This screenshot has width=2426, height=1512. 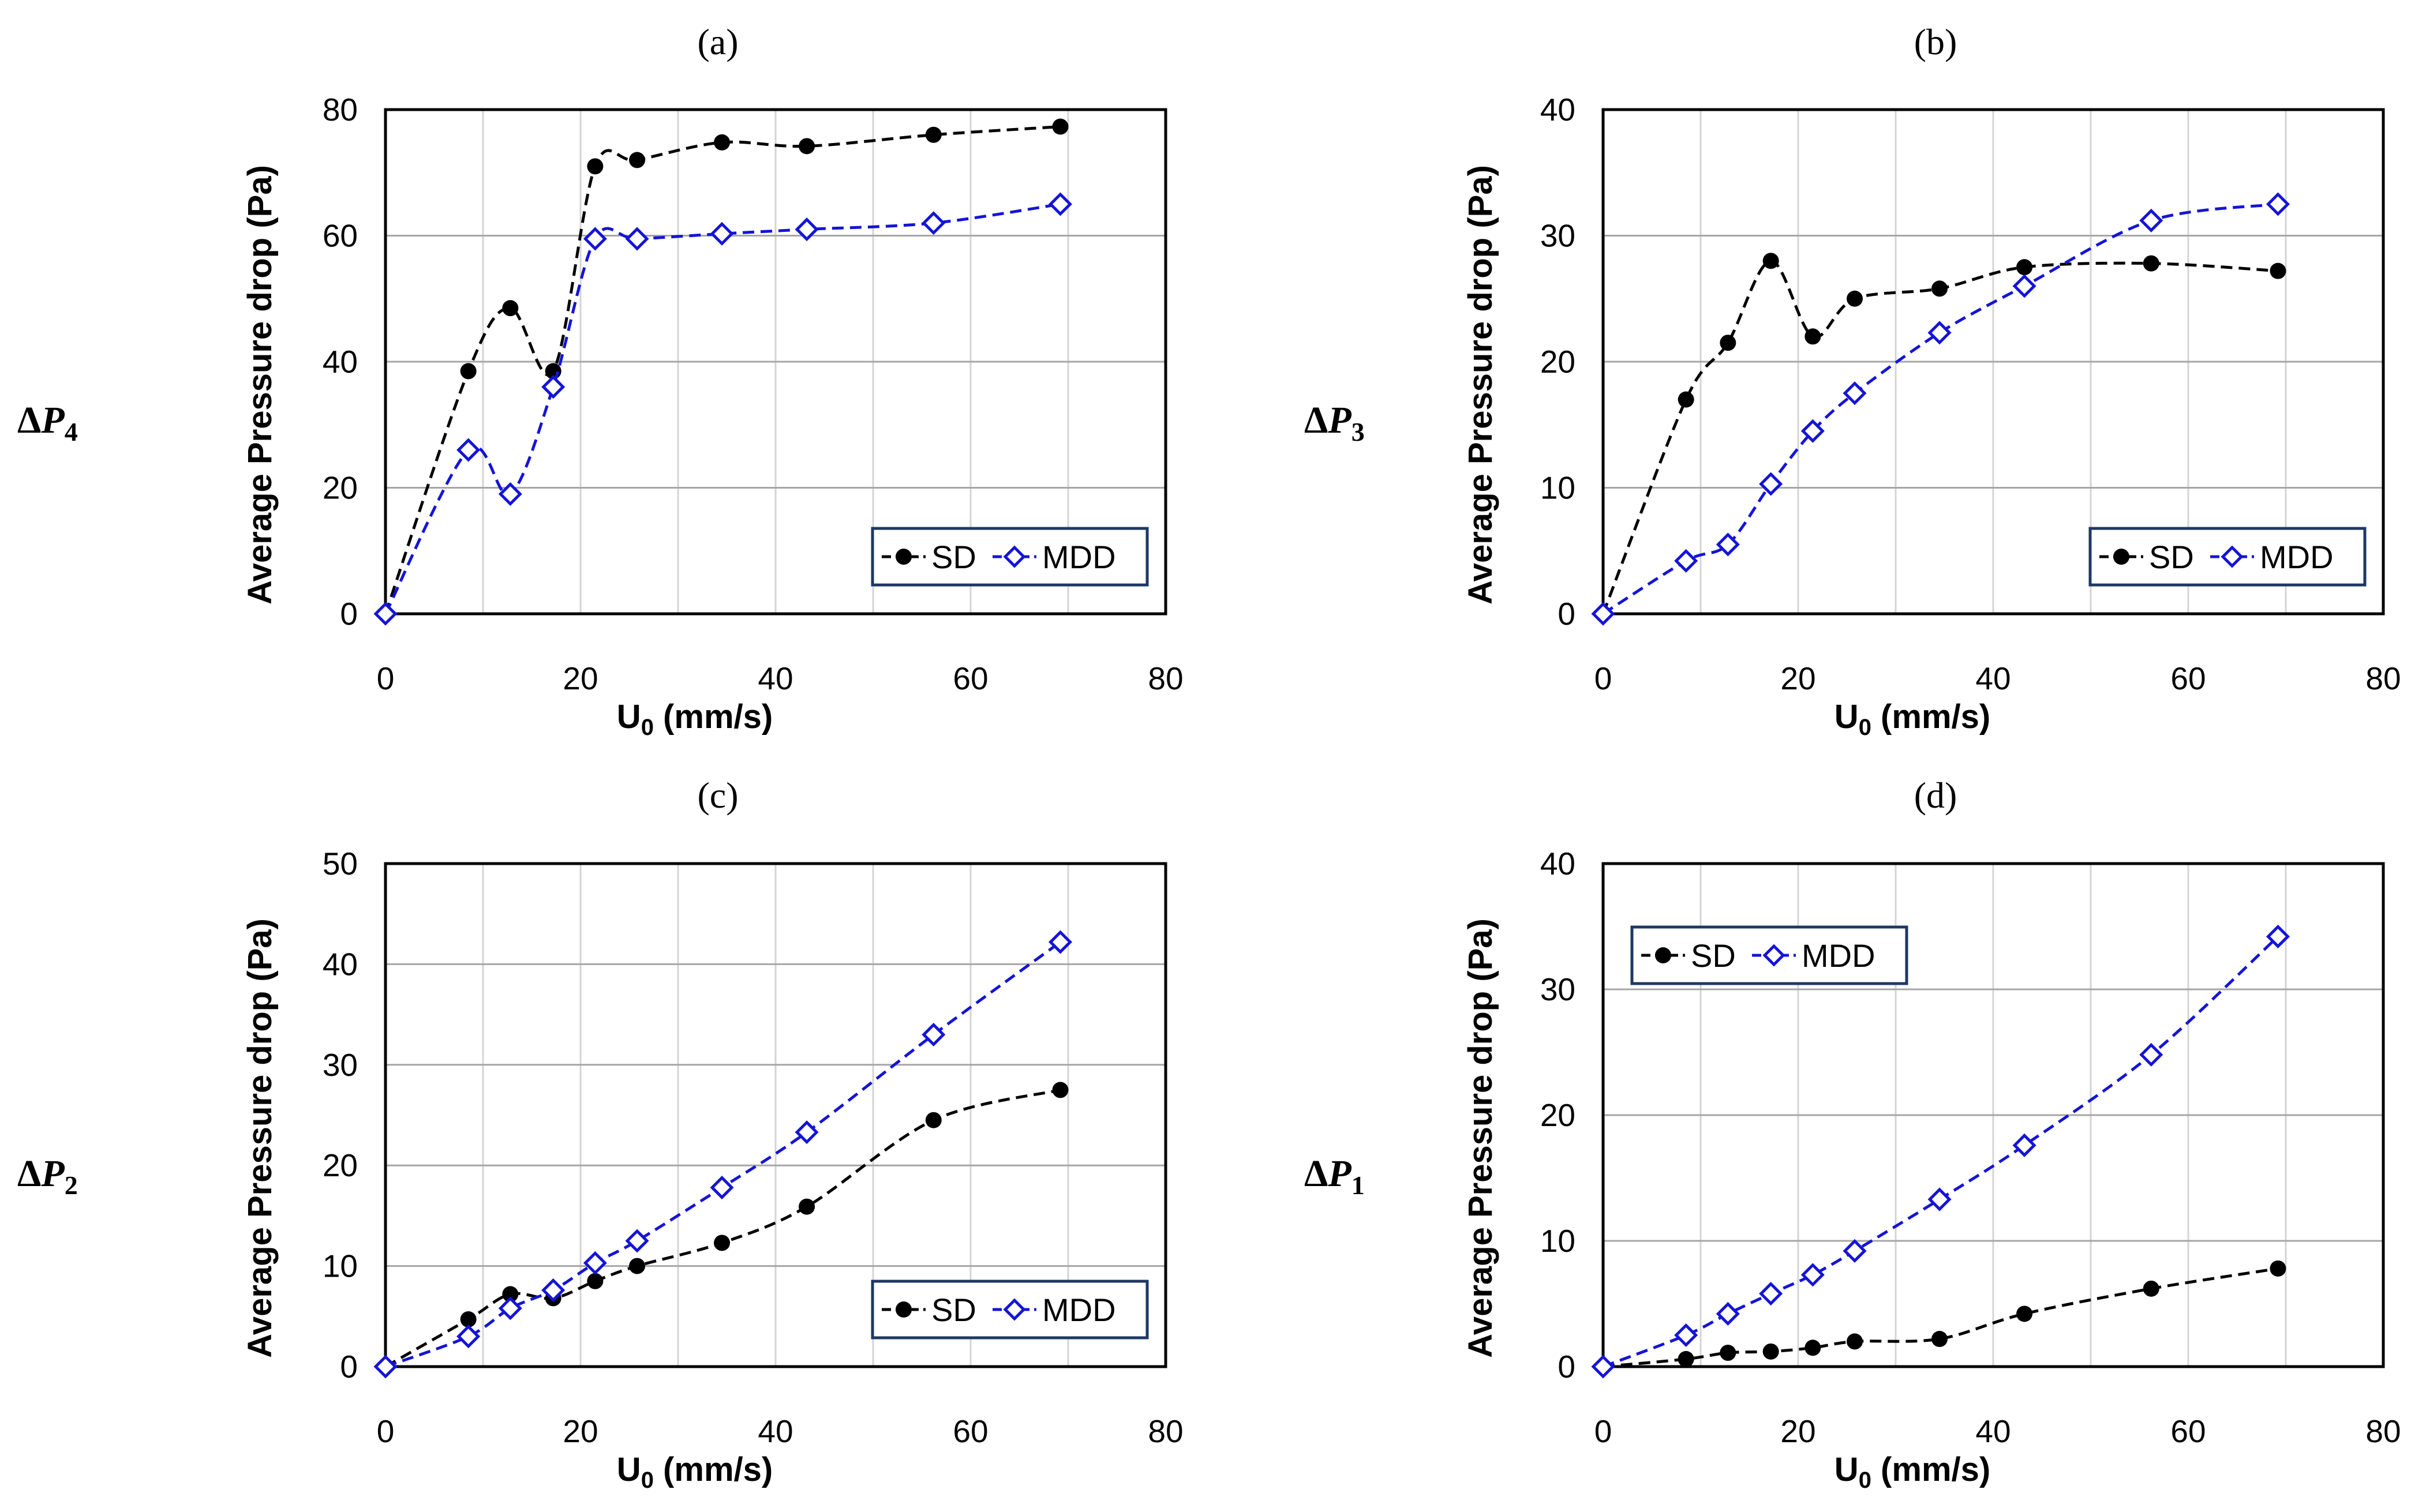 I want to click on legend-marker-sd, so click(x=904, y=557).